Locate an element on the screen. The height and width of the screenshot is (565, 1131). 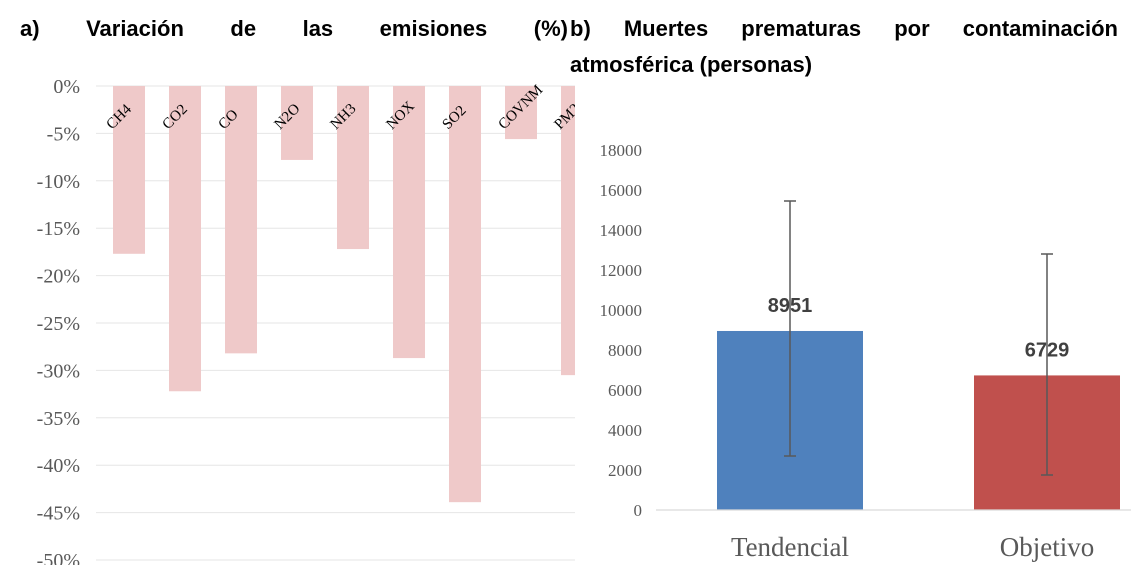
y-tick-label-b: 2000 is located at coordinates (625, 470).